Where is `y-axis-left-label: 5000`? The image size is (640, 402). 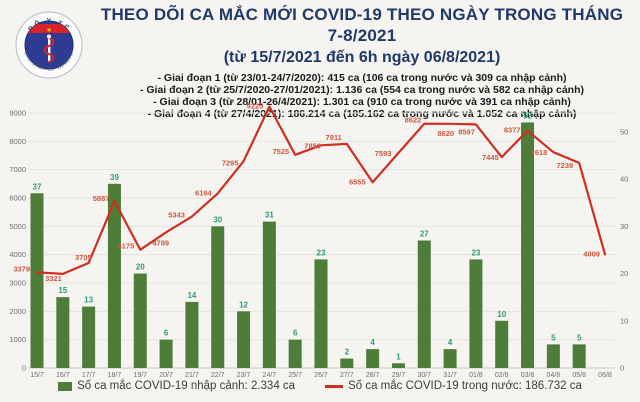 y-axis-left-label: 5000 is located at coordinates (17, 226).